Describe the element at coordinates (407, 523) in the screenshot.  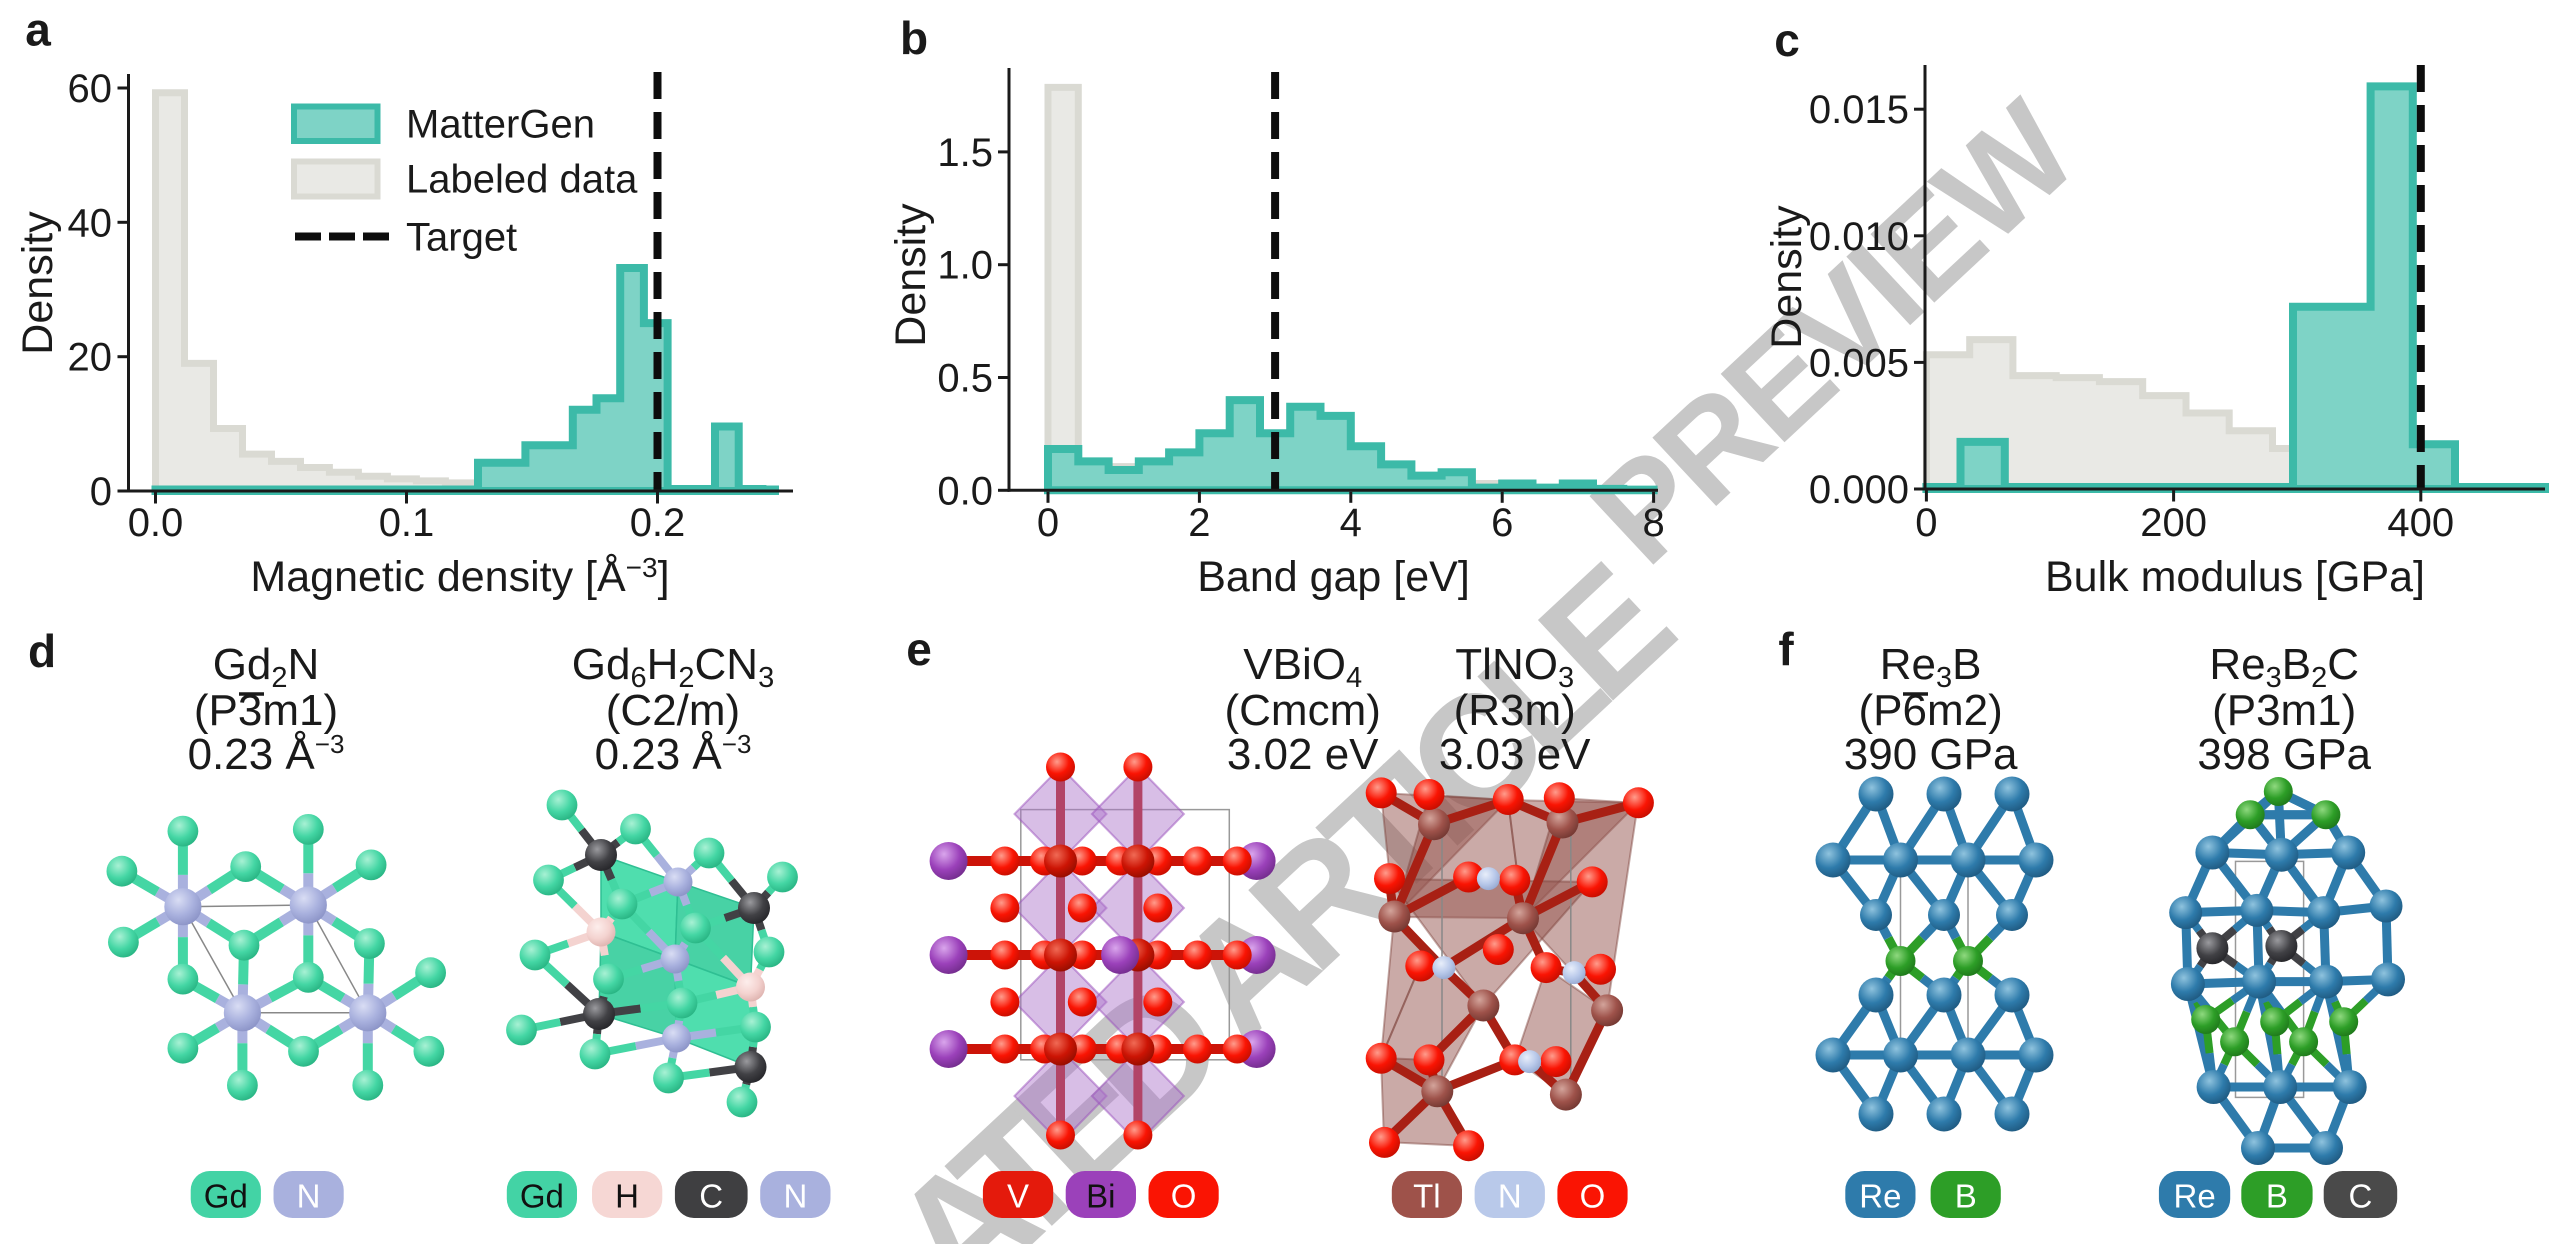
I see `svg-text: 0.1` at that location.